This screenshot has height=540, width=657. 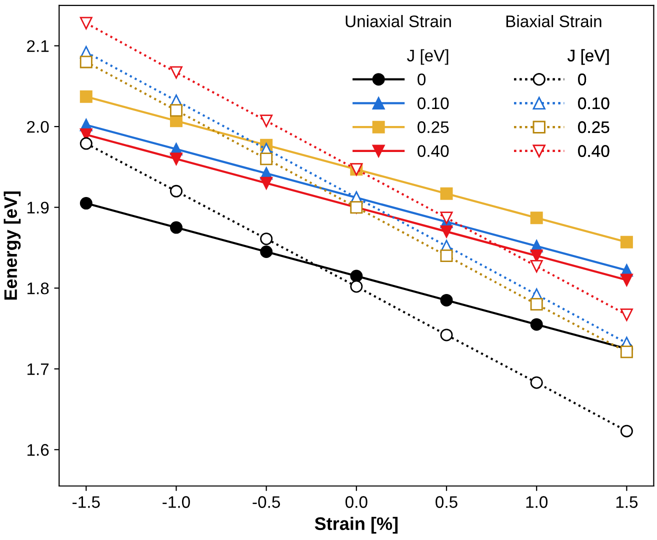 I want to click on x-tick-label: -1.5, so click(x=86, y=502).